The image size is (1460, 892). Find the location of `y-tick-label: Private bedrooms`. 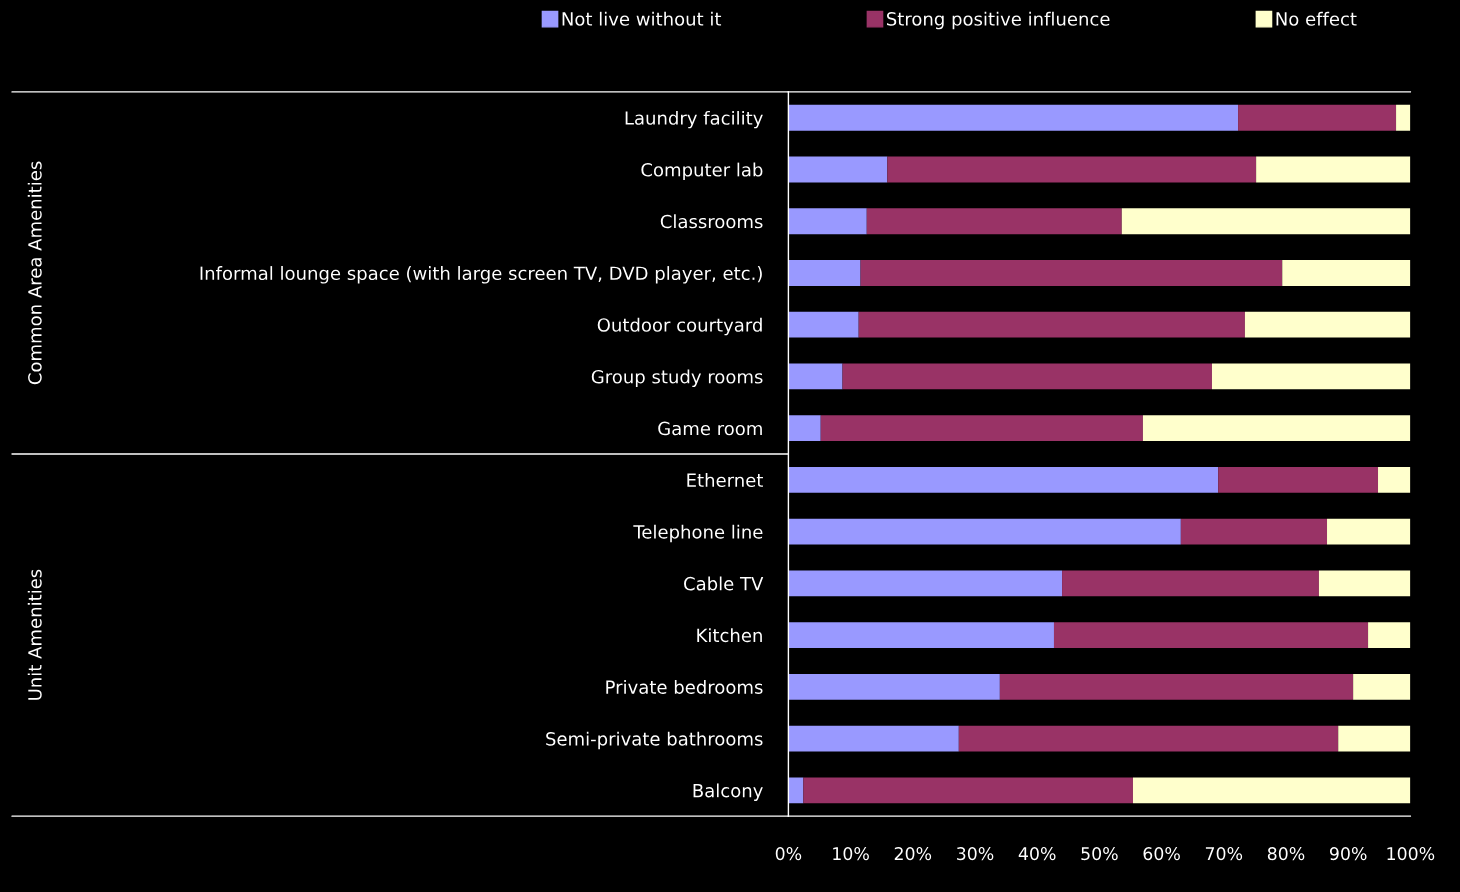

y-tick-label: Private bedrooms is located at coordinates (684, 686).